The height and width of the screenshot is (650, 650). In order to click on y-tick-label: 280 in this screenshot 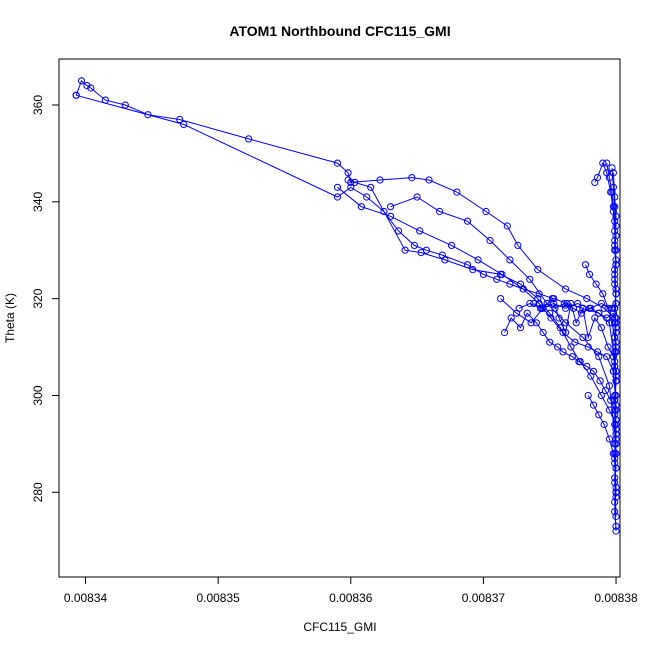, I will do `click(38, 492)`.